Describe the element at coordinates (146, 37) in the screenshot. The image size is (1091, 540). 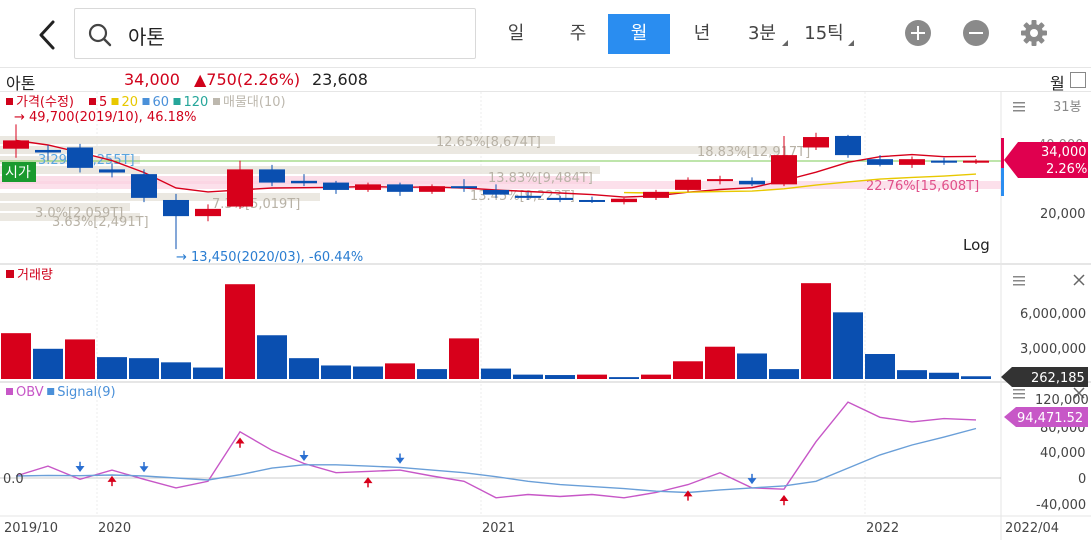
I see `stock-name-text: 아톤` at that location.